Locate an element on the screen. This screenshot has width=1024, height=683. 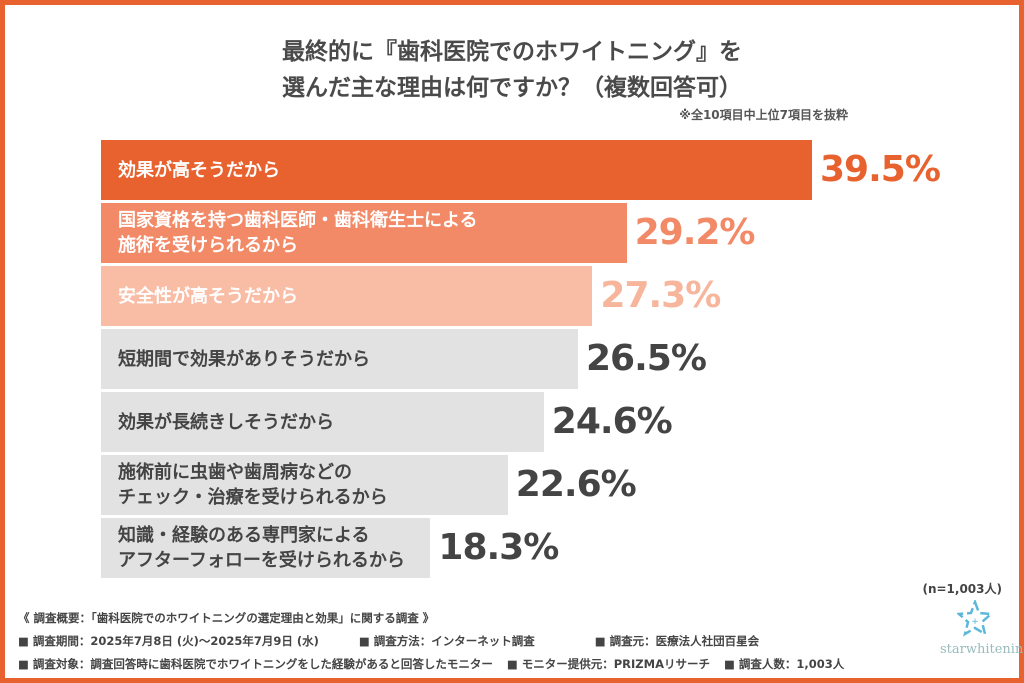
bar-label-line: 短期間で効果がありそうだから is located at coordinates (244, 359).